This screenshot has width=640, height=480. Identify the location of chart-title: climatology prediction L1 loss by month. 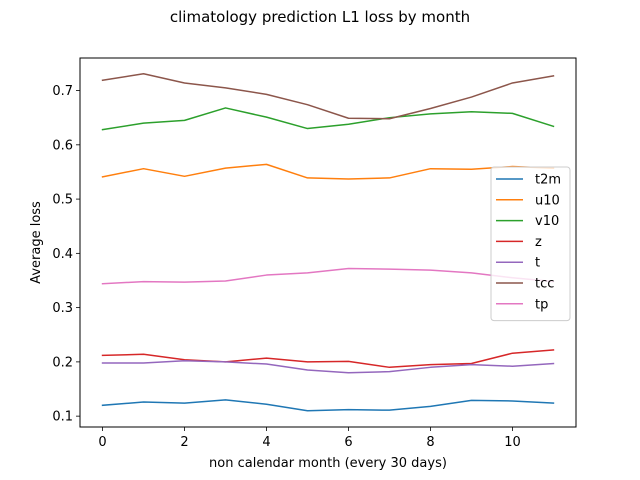
(320, 17).